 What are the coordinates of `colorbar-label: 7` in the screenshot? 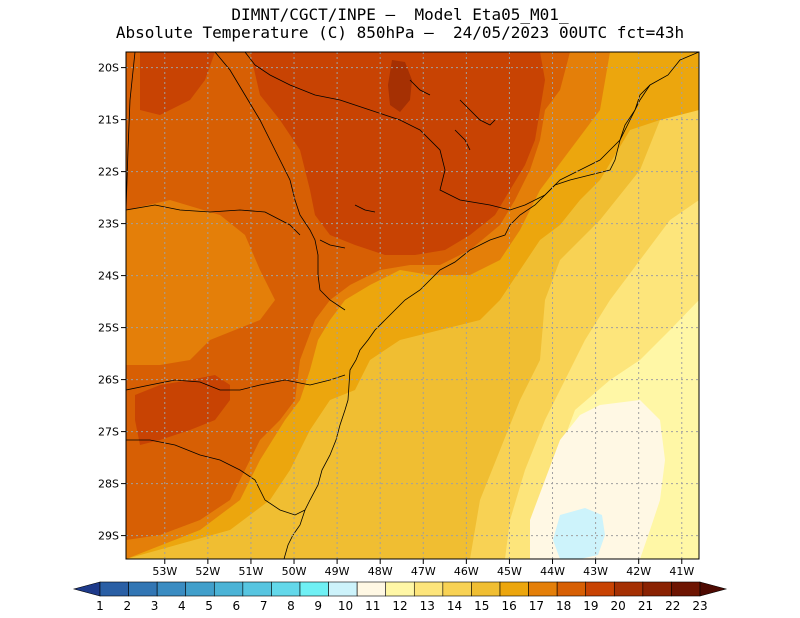 It's located at (264, 606).